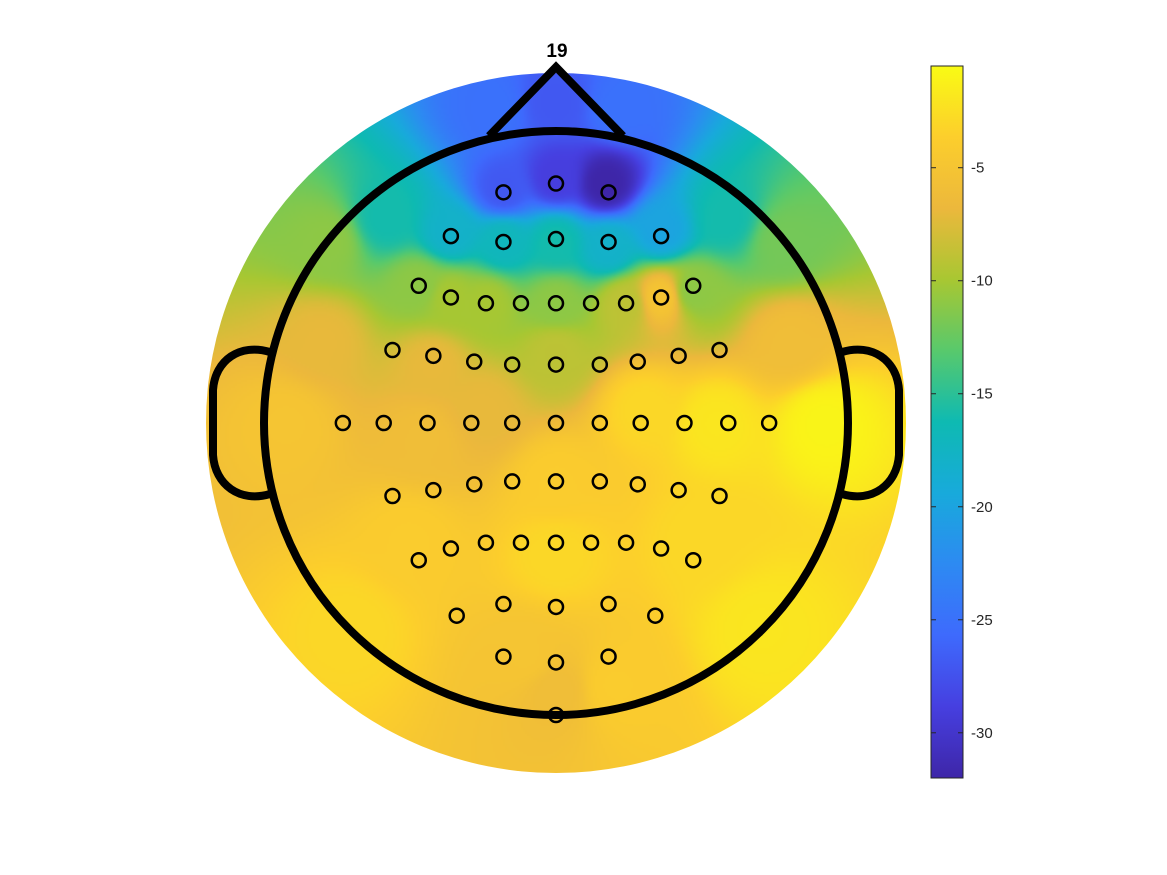 This screenshot has height=875, width=1167. I want to click on colorbar-ticks: -5 -10 -15 -20 -25 -30, so click(962, 451).